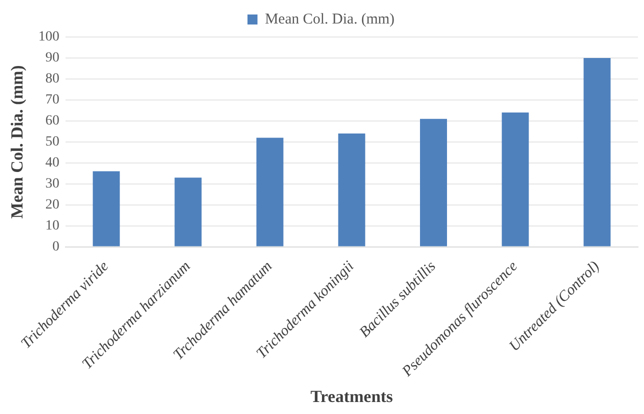  I want to click on y-tick-label: 50, so click(52, 142).